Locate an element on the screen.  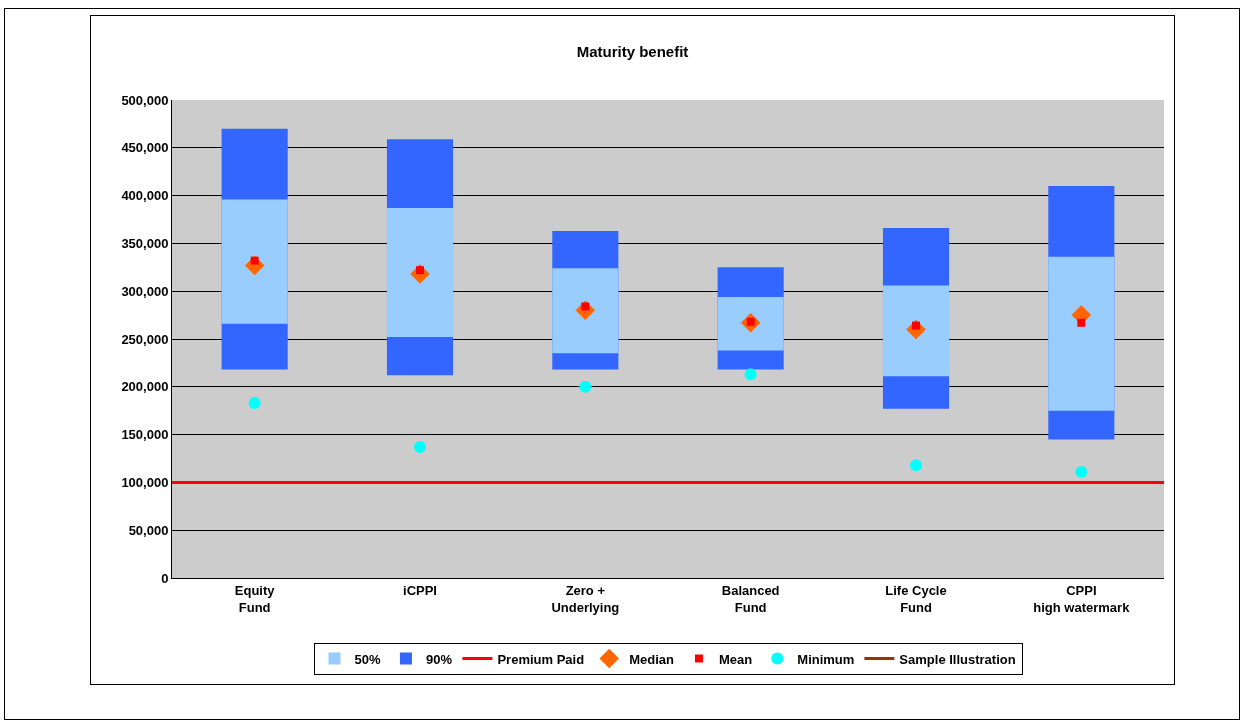
y-tick-label: 450,000 is located at coordinates (145, 148).